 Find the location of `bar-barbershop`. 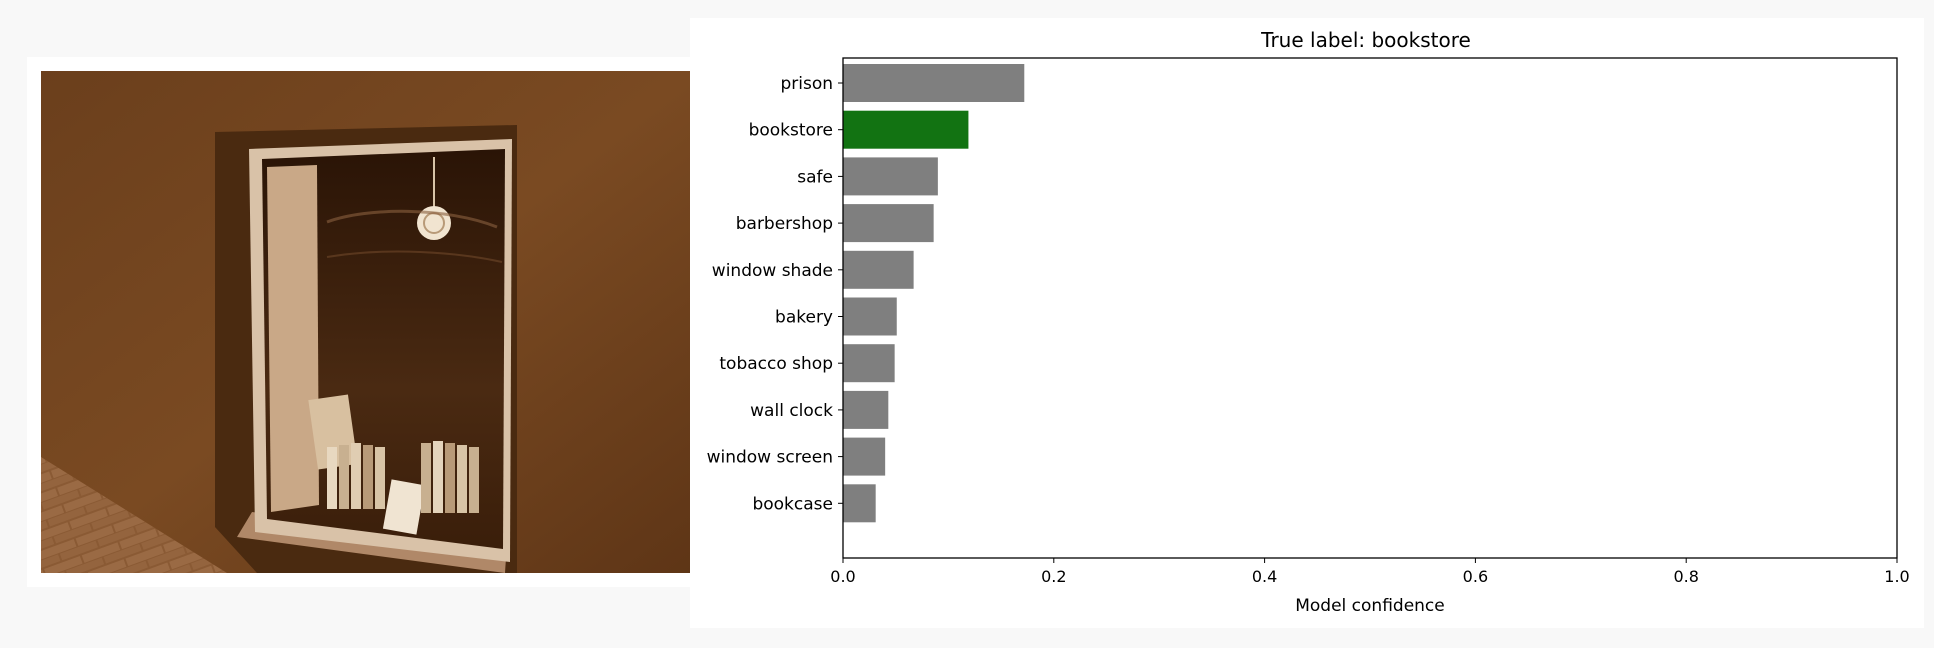

bar-barbershop is located at coordinates (888, 223).